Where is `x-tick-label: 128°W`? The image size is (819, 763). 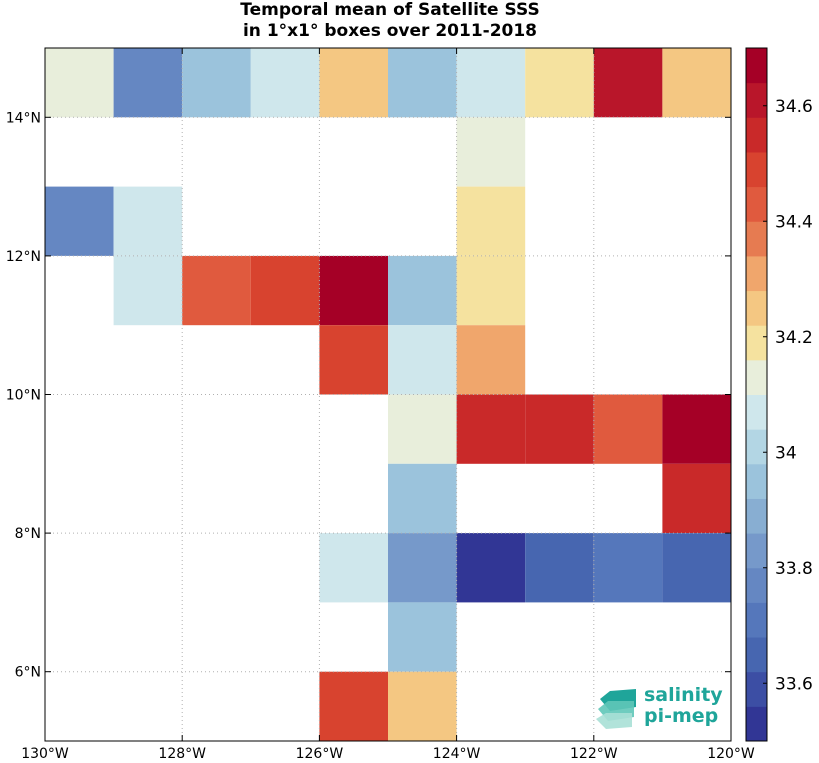 x-tick-label: 128°W is located at coordinates (182, 754).